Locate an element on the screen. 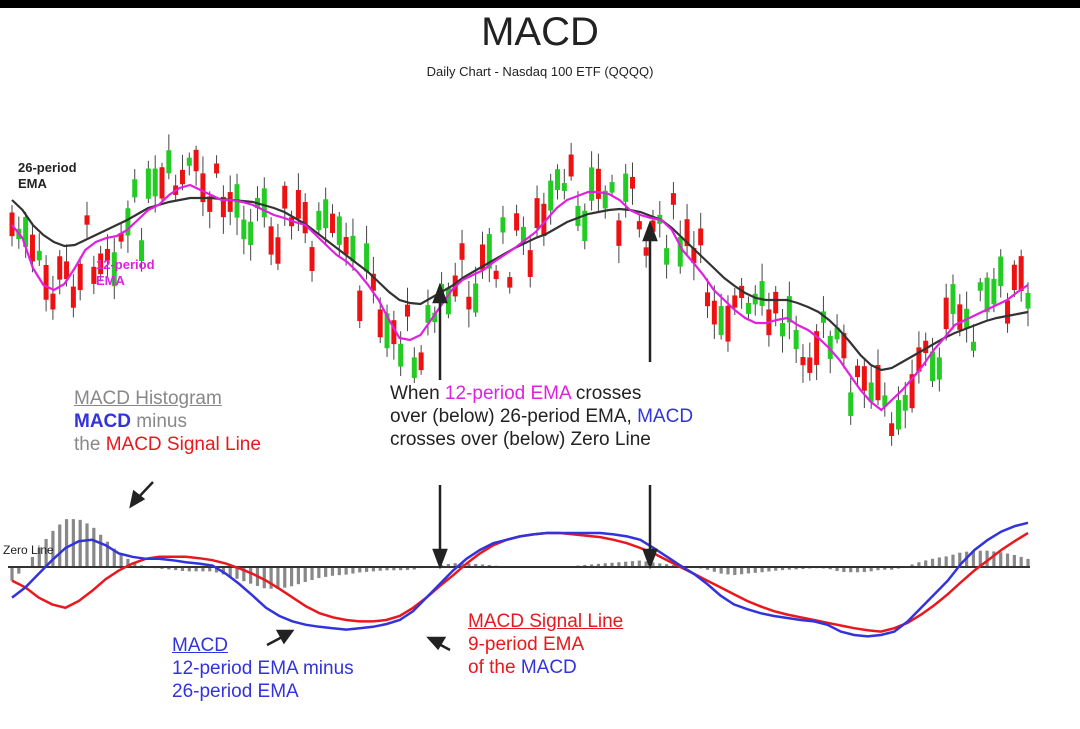 The width and height of the screenshot is (1080, 729). zero-line-label: Zero Line is located at coordinates (28, 550).